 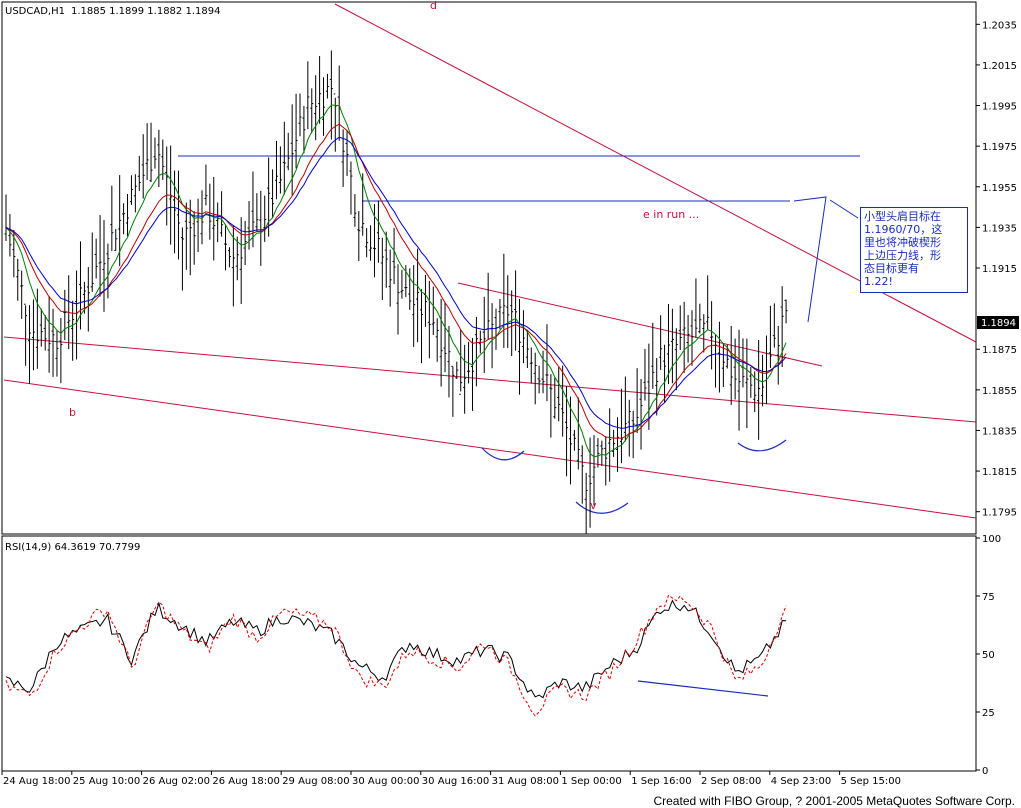 What do you see at coordinates (999, 188) in the screenshot?
I see `price-tick-label: 1.1955` at bounding box center [999, 188].